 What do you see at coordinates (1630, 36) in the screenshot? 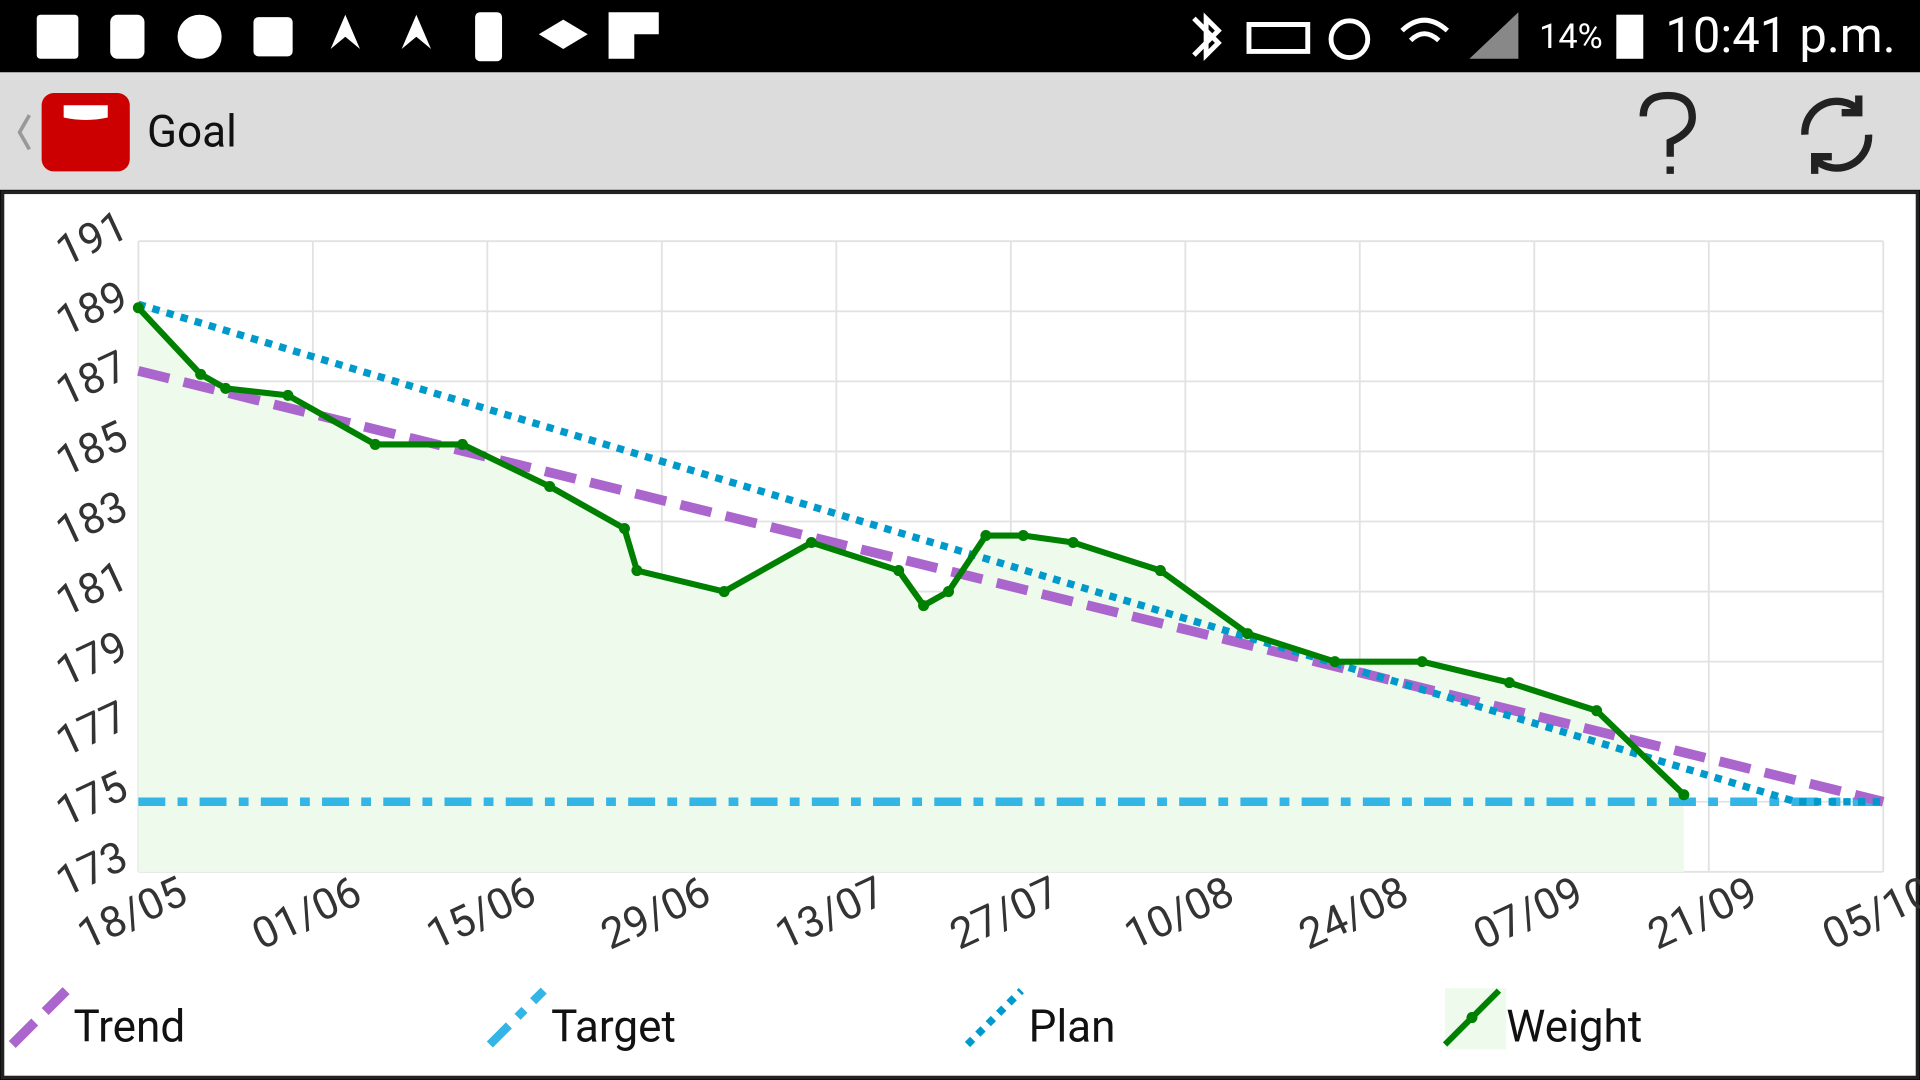
I see `battery-icon` at bounding box center [1630, 36].